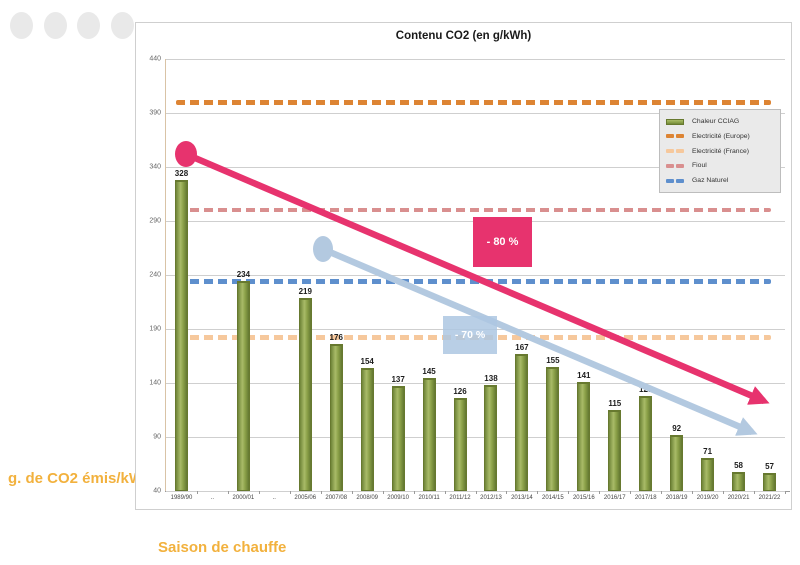 The height and width of the screenshot is (565, 800). I want to click on legend-item-electricit-europe-: Electricité (Europe), so click(720, 136).